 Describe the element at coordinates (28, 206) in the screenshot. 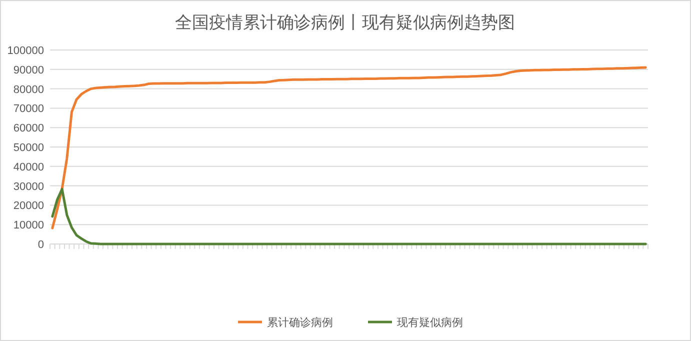

I see `y-tick-label: 20000` at that location.